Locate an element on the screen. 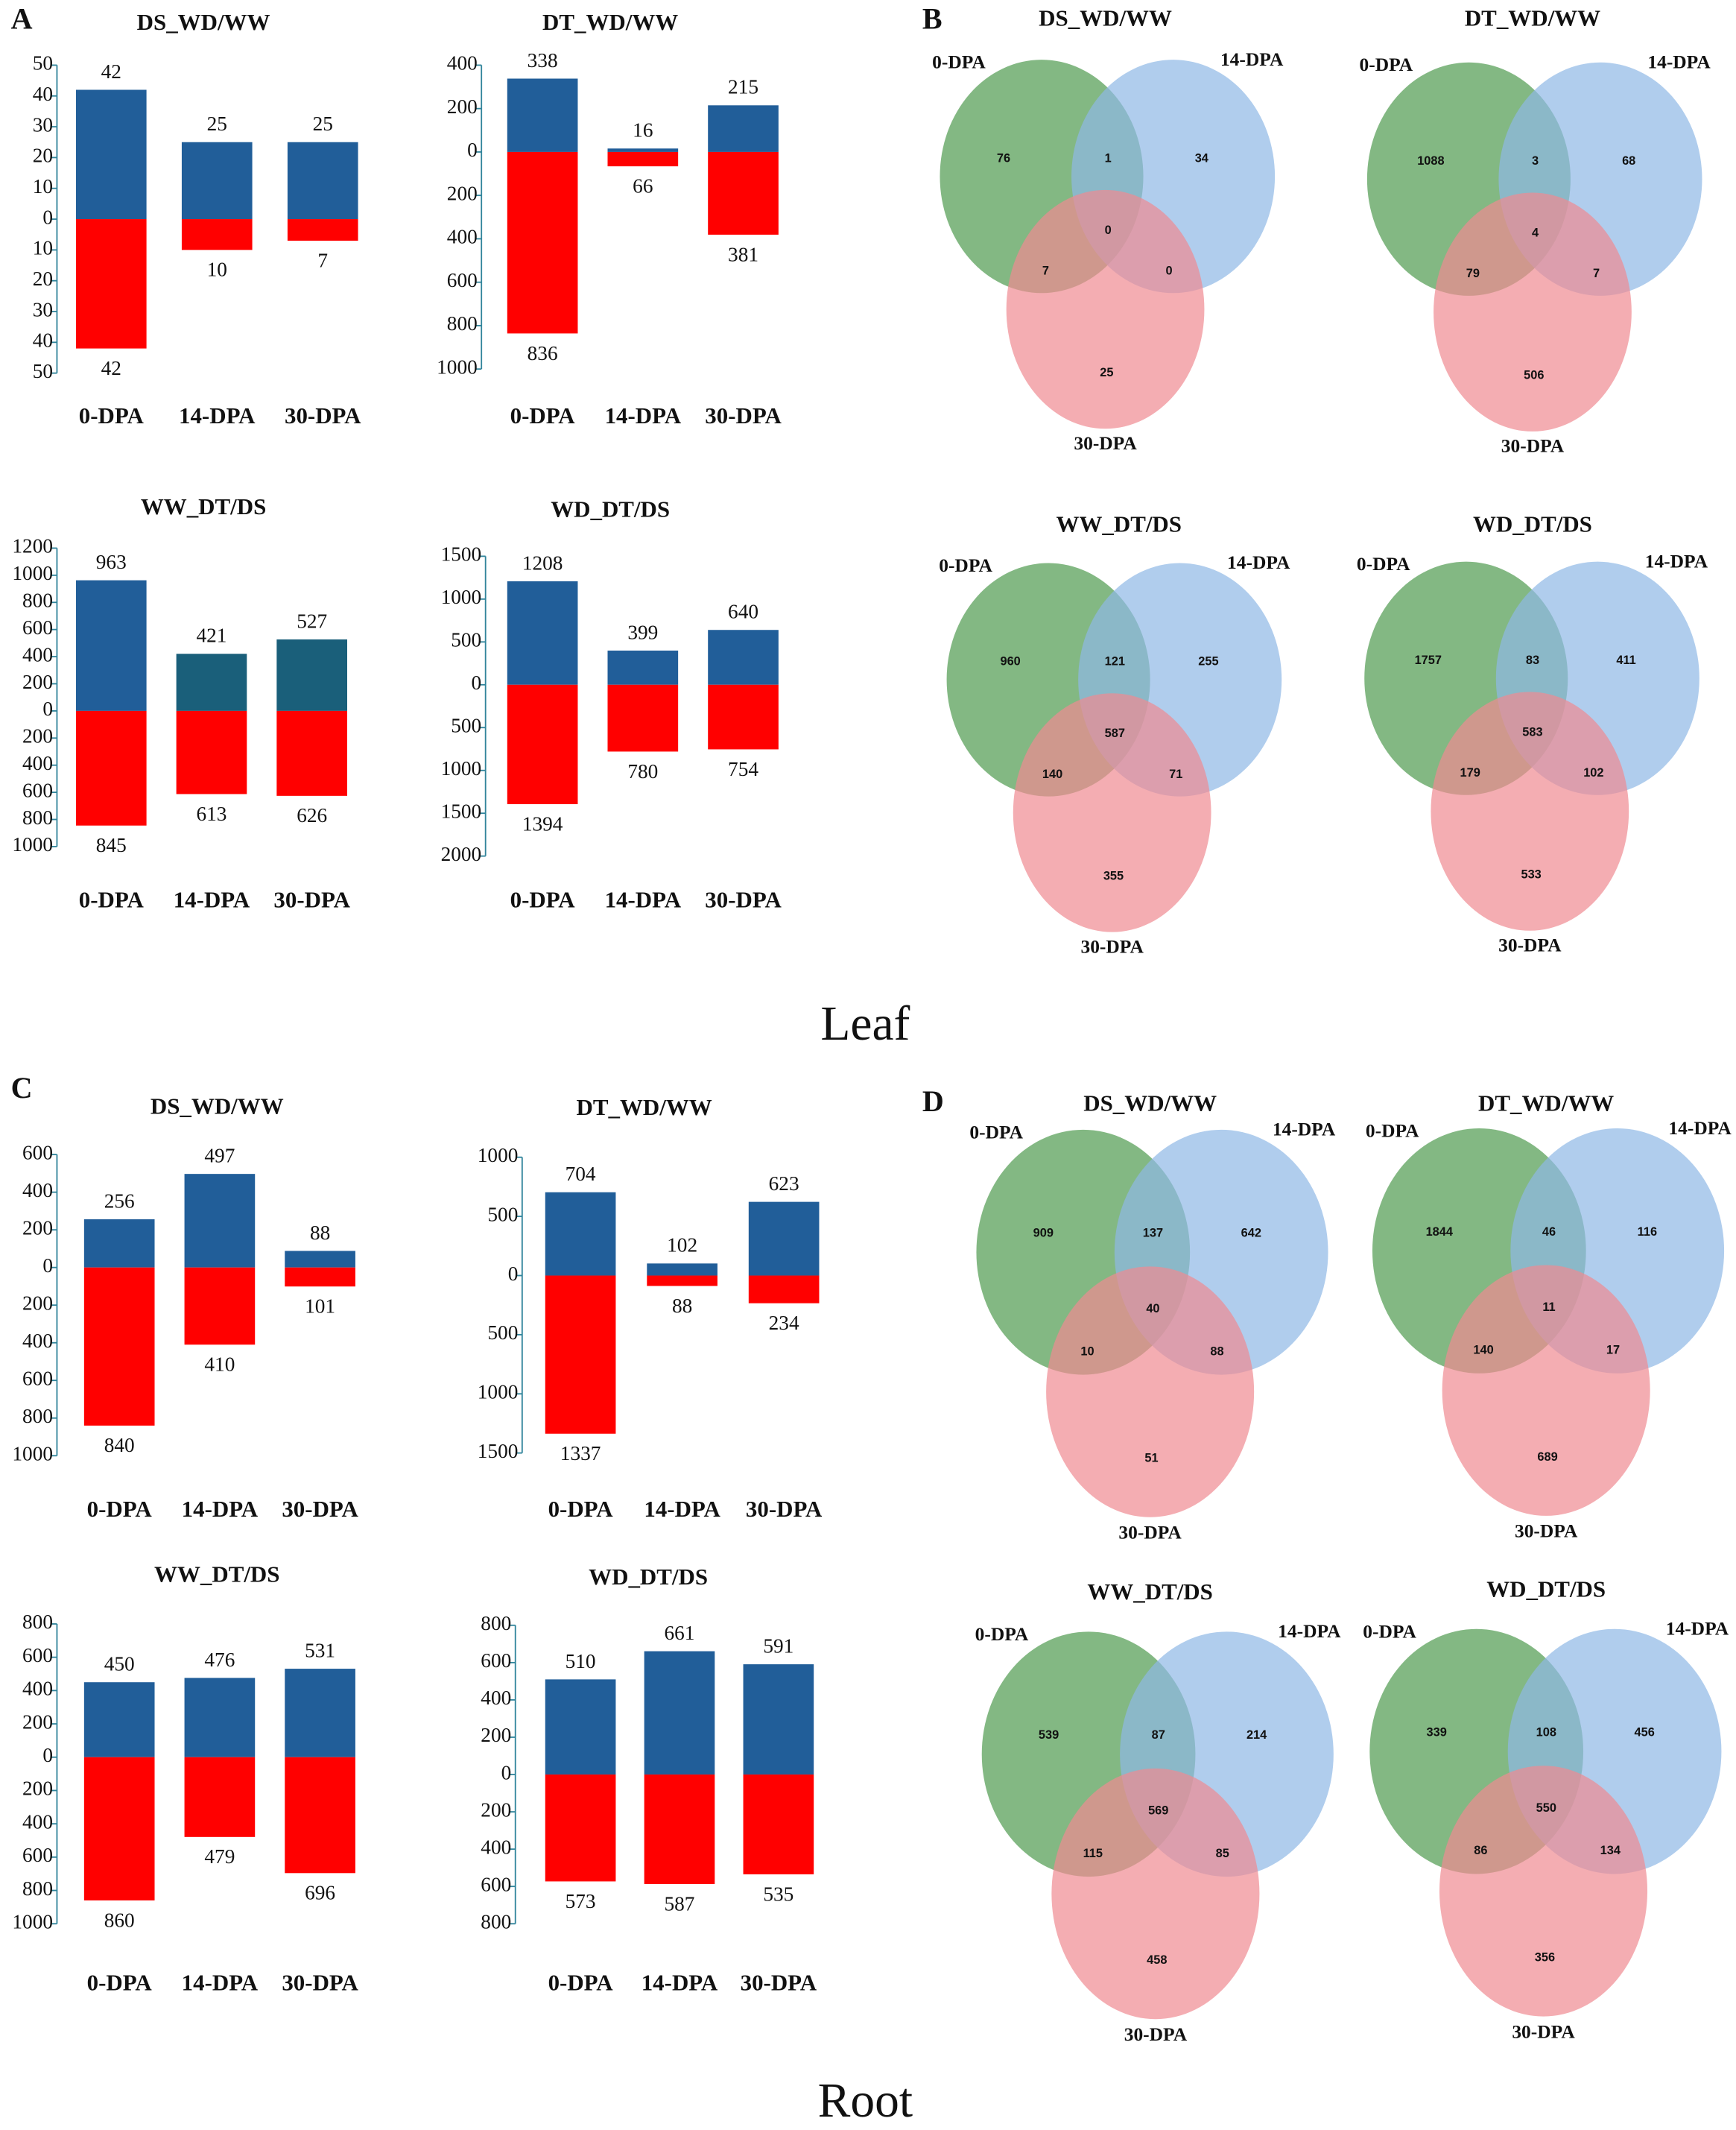 The width and height of the screenshot is (1736, 2130). panel-label: B is located at coordinates (933, 18).